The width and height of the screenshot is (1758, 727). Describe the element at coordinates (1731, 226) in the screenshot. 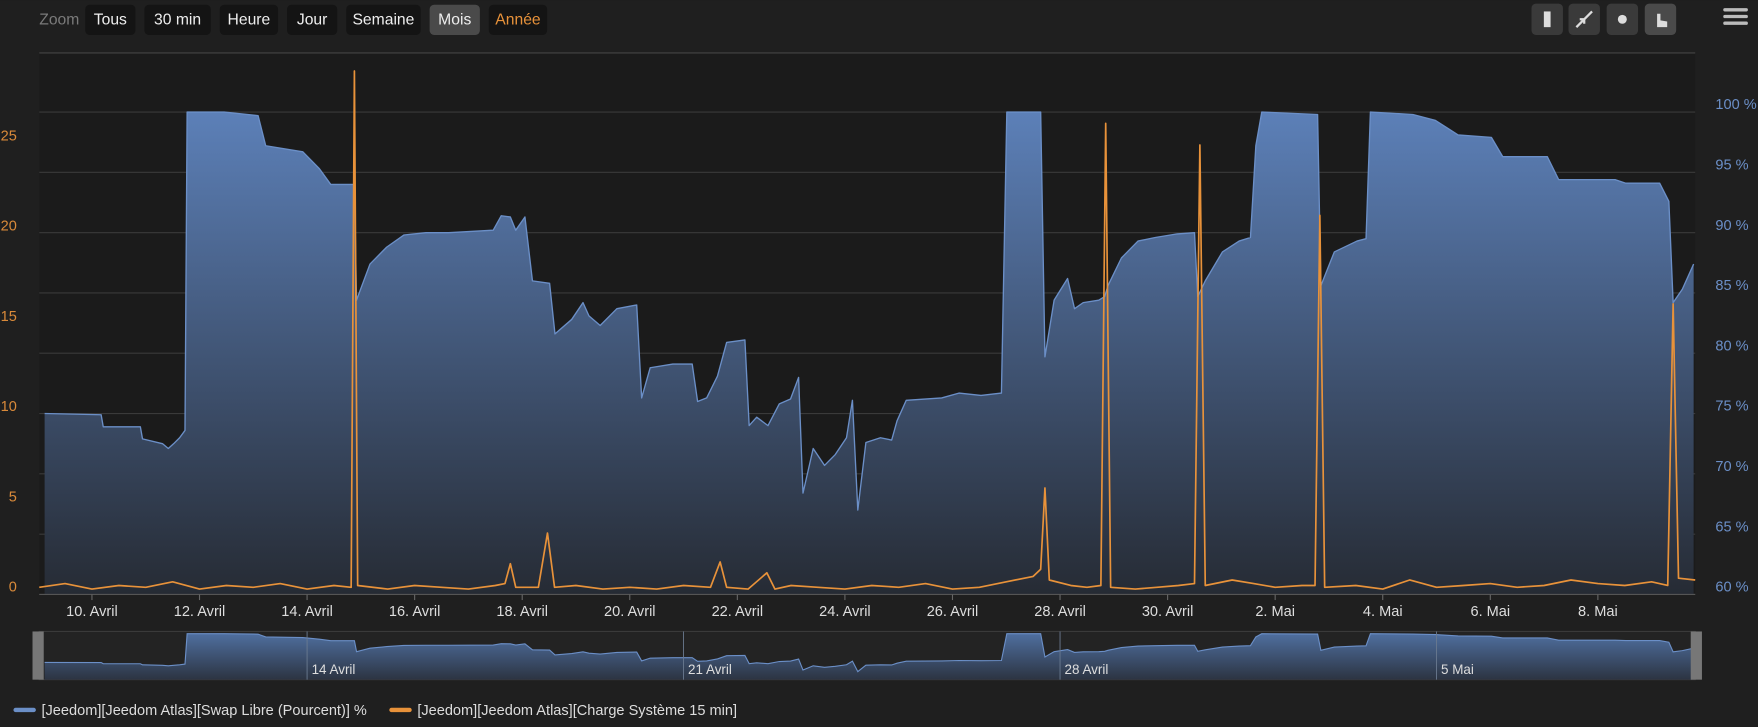

I see `y2-tick-label: 90 %` at that location.